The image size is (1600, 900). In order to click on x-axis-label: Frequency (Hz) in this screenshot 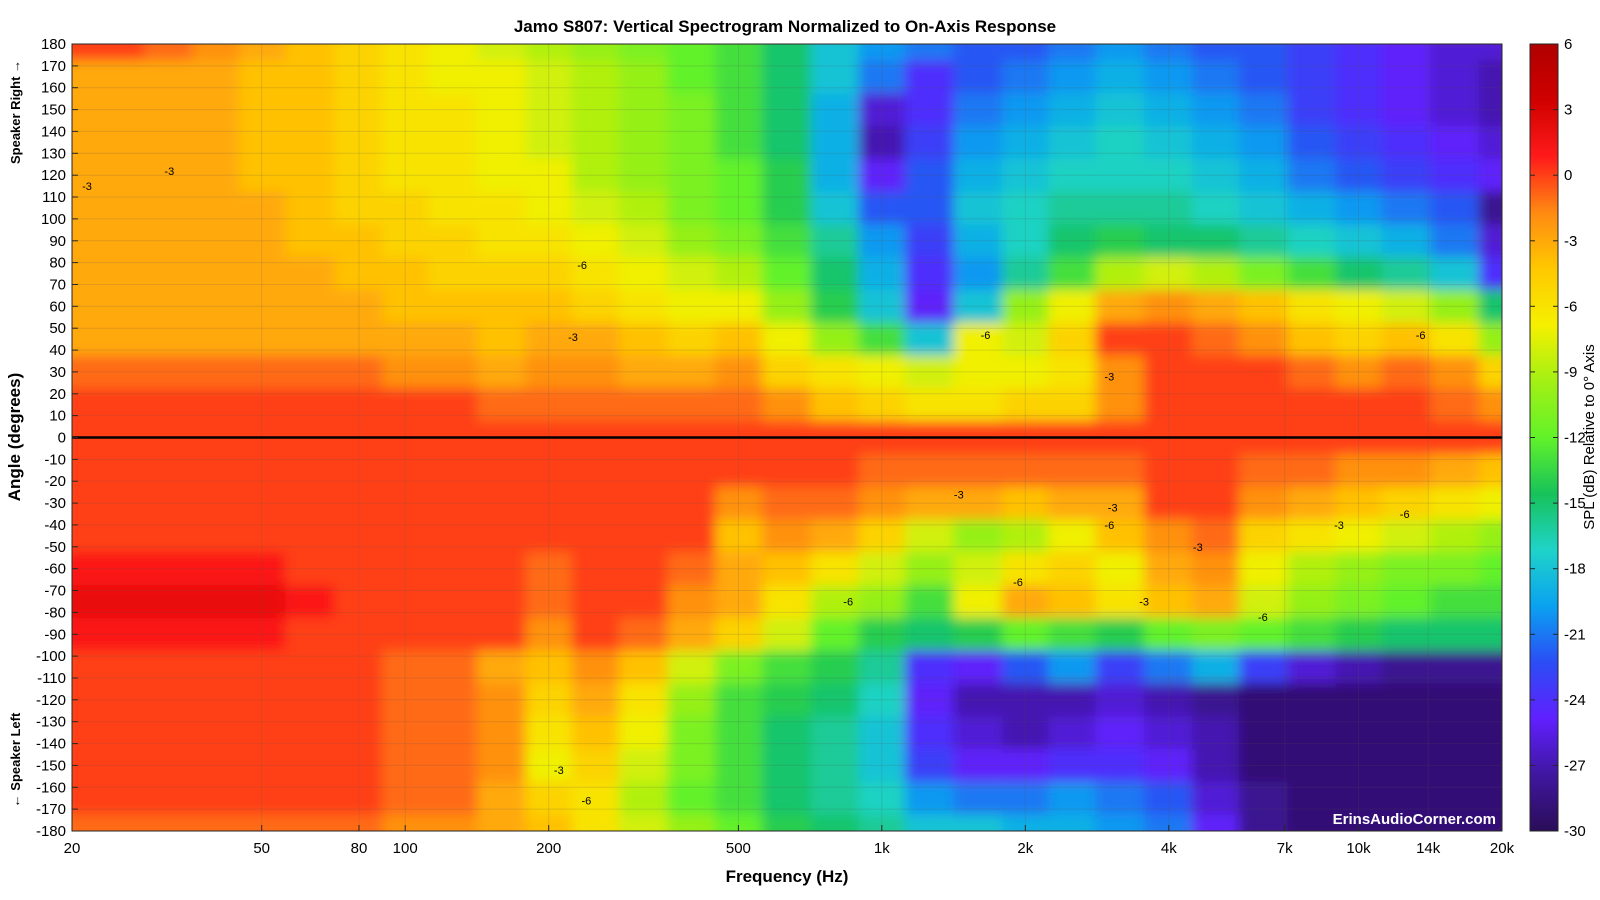, I will do `click(787, 876)`.